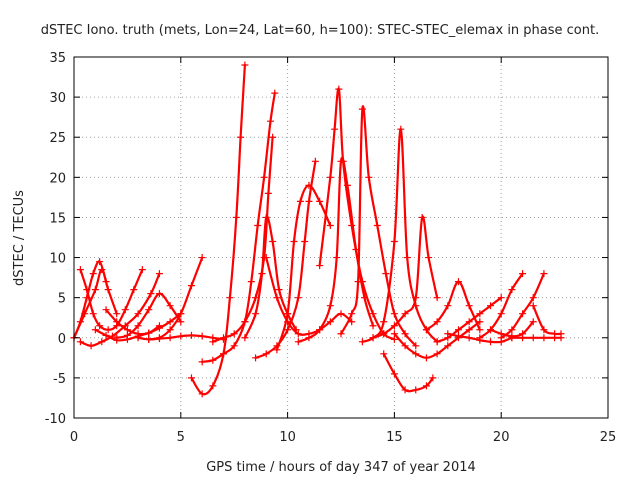 The width and height of the screenshot is (640, 480). I want to click on y-tick-label: 20, so click(57, 178).